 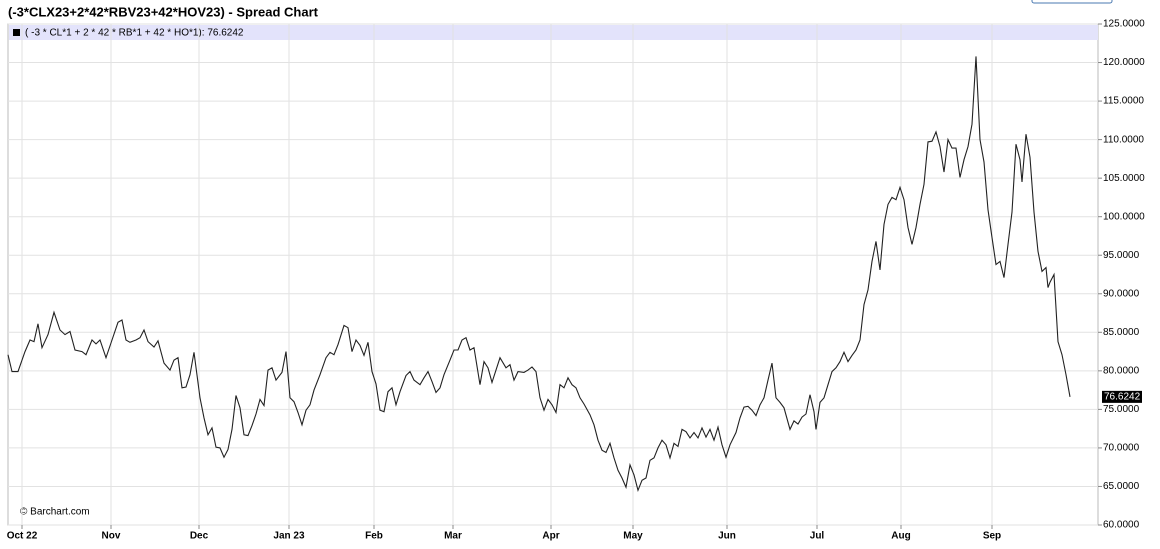 I want to click on x-tick-label: Jul, so click(x=817, y=536).